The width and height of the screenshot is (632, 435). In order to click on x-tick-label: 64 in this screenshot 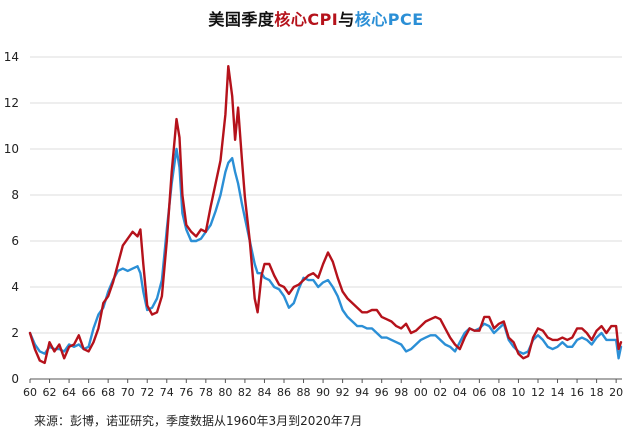, I will do `click(69, 392)`.